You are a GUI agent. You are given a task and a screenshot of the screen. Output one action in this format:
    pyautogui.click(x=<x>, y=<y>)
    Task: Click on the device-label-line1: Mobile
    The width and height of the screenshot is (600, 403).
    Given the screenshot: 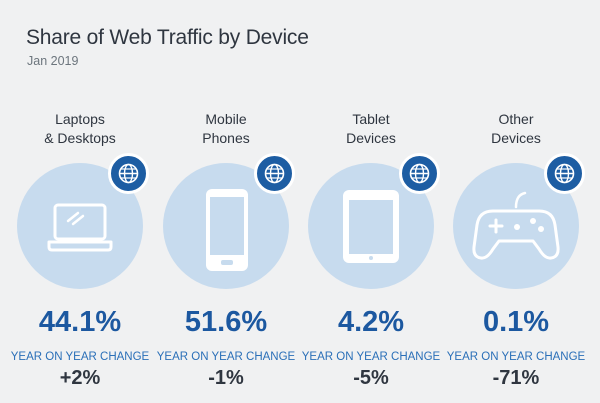 What is the action you would take?
    pyautogui.click(x=226, y=119)
    